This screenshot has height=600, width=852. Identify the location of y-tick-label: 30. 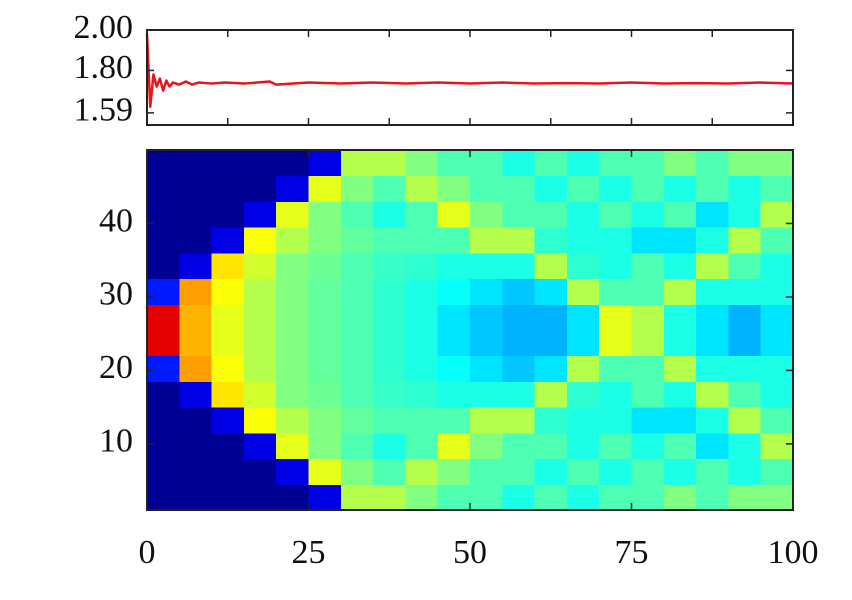
(116, 294).